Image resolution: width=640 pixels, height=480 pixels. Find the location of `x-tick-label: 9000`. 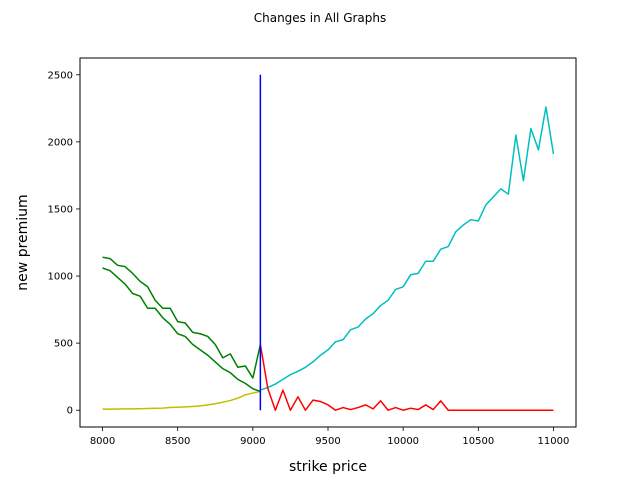

x-tick-label: 9000 is located at coordinates (252, 441).